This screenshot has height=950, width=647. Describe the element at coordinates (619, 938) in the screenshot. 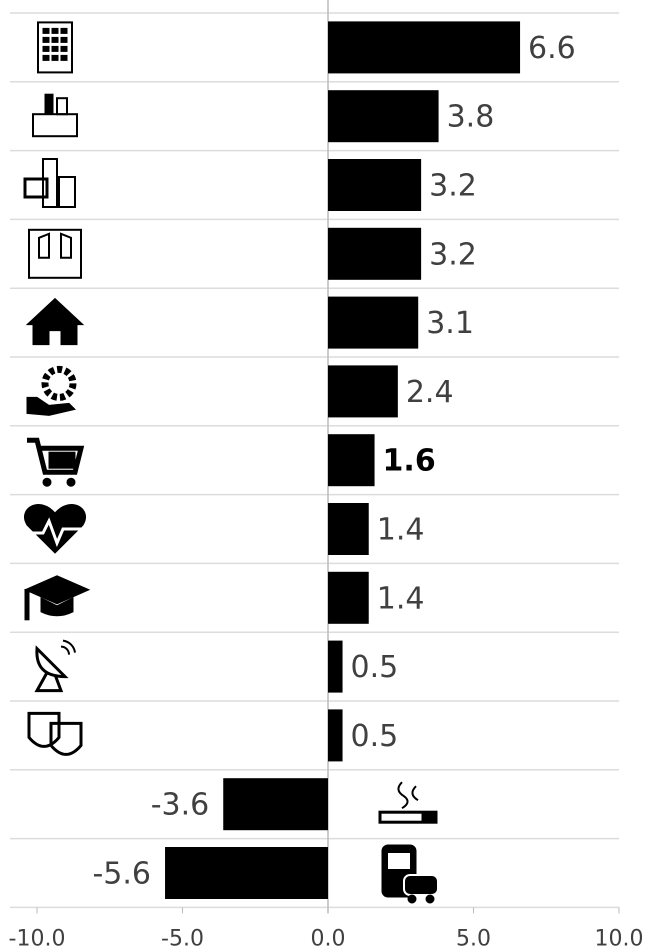

I see `x-tick-label: 10.0` at that location.